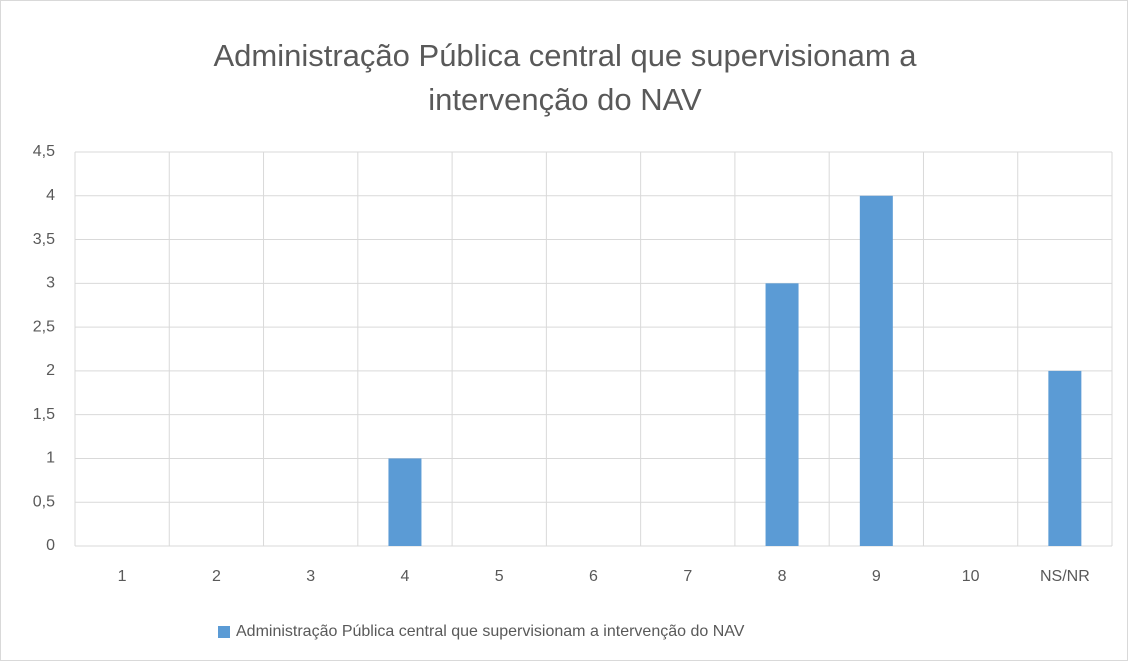 The width and height of the screenshot is (1132, 663). I want to click on y-tick-label: 3, so click(50, 283).